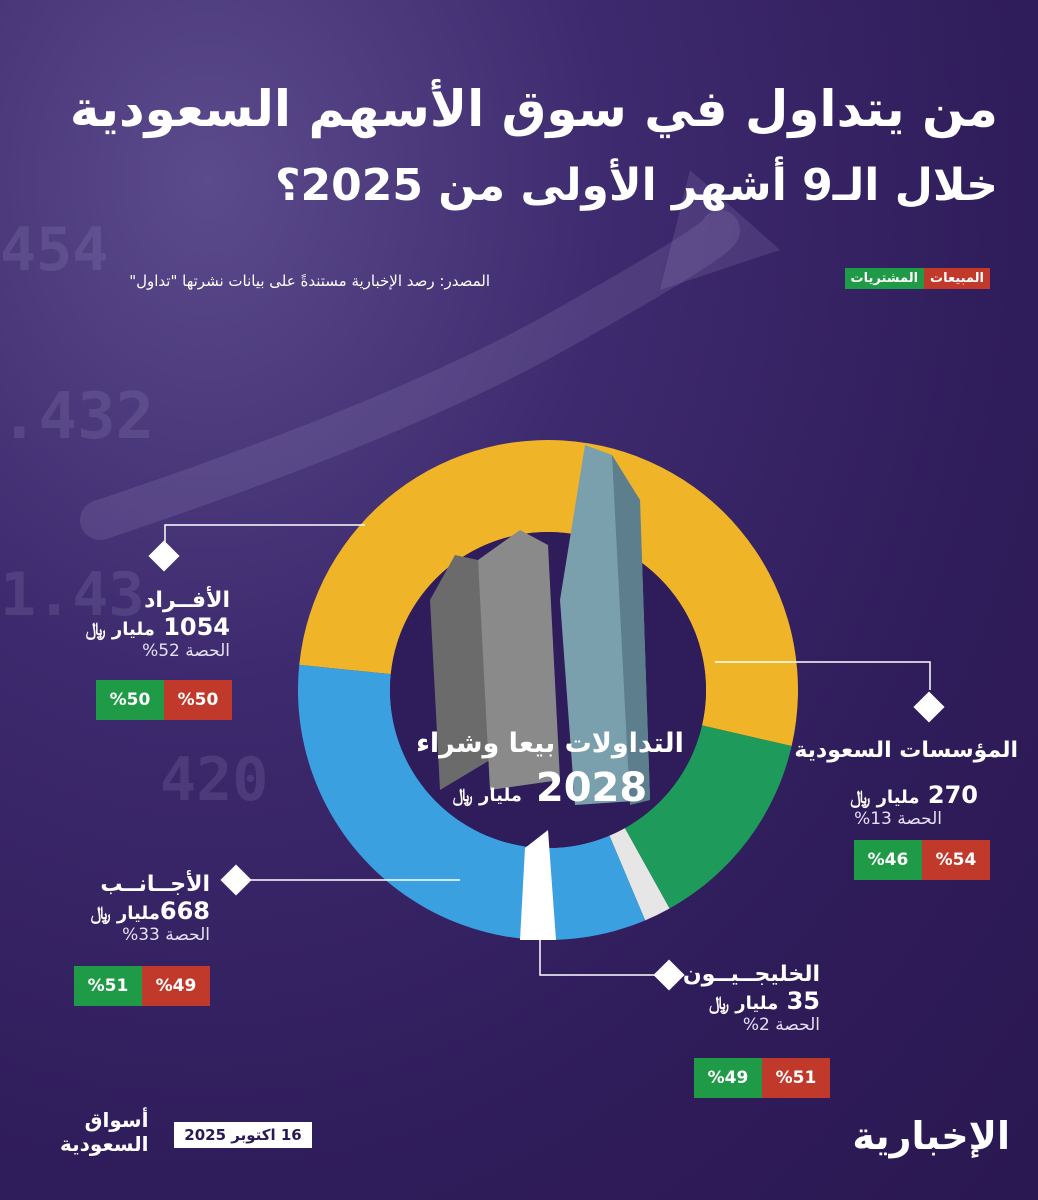  I want to click on bg-ticker-decor: 454, so click(54, 250).